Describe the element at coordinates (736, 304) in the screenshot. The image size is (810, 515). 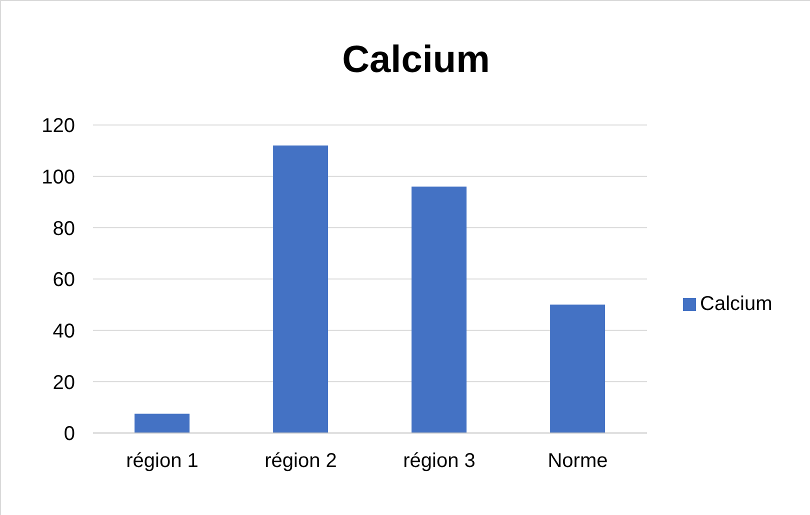
I see `legend-label: Calcium` at that location.